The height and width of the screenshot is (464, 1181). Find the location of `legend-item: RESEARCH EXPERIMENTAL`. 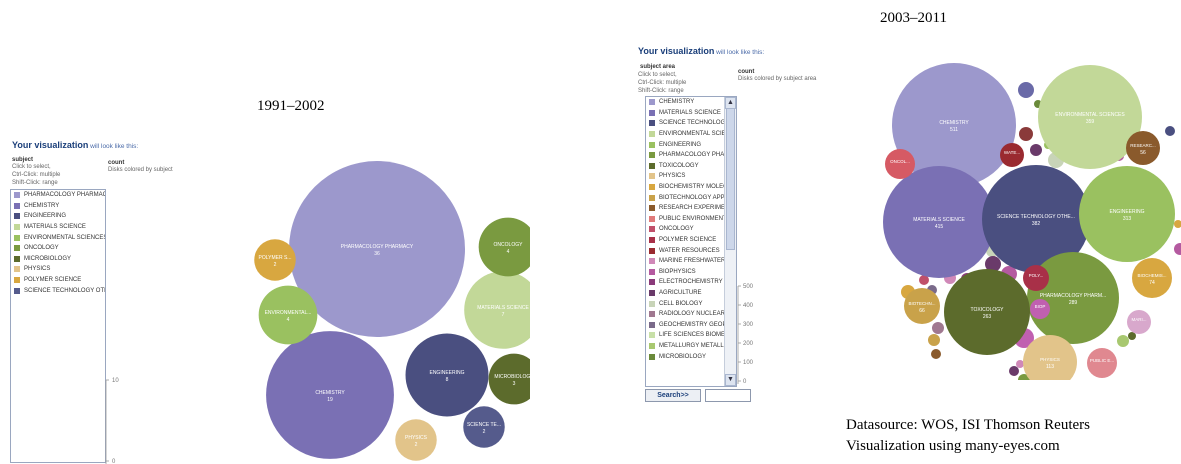

legend-item: RESEARCH EXPERIMENTAL is located at coordinates (691, 208).